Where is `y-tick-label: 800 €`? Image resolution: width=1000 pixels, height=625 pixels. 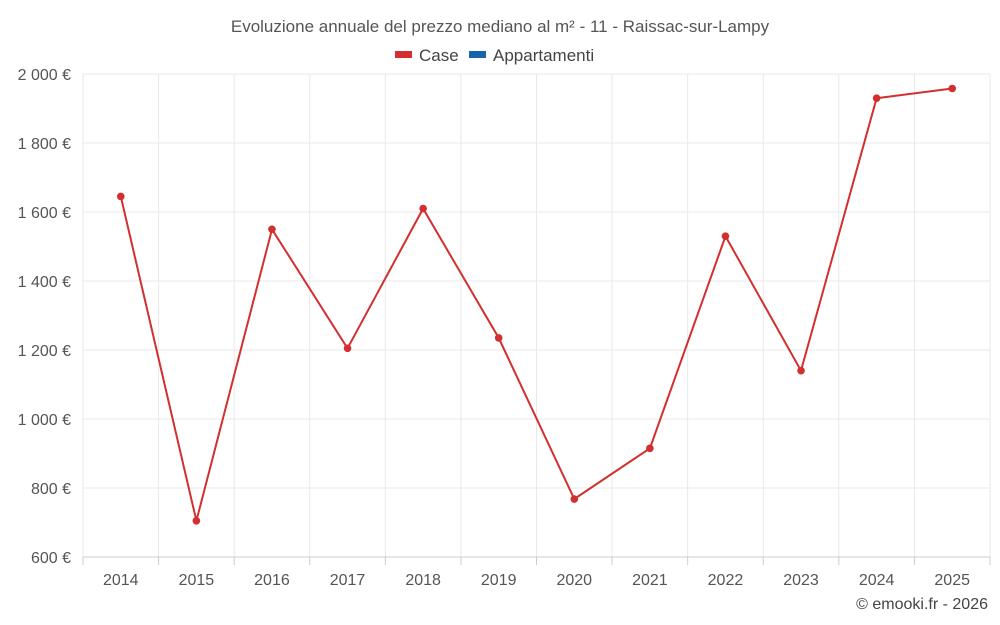 y-tick-label: 800 € is located at coordinates (51, 489).